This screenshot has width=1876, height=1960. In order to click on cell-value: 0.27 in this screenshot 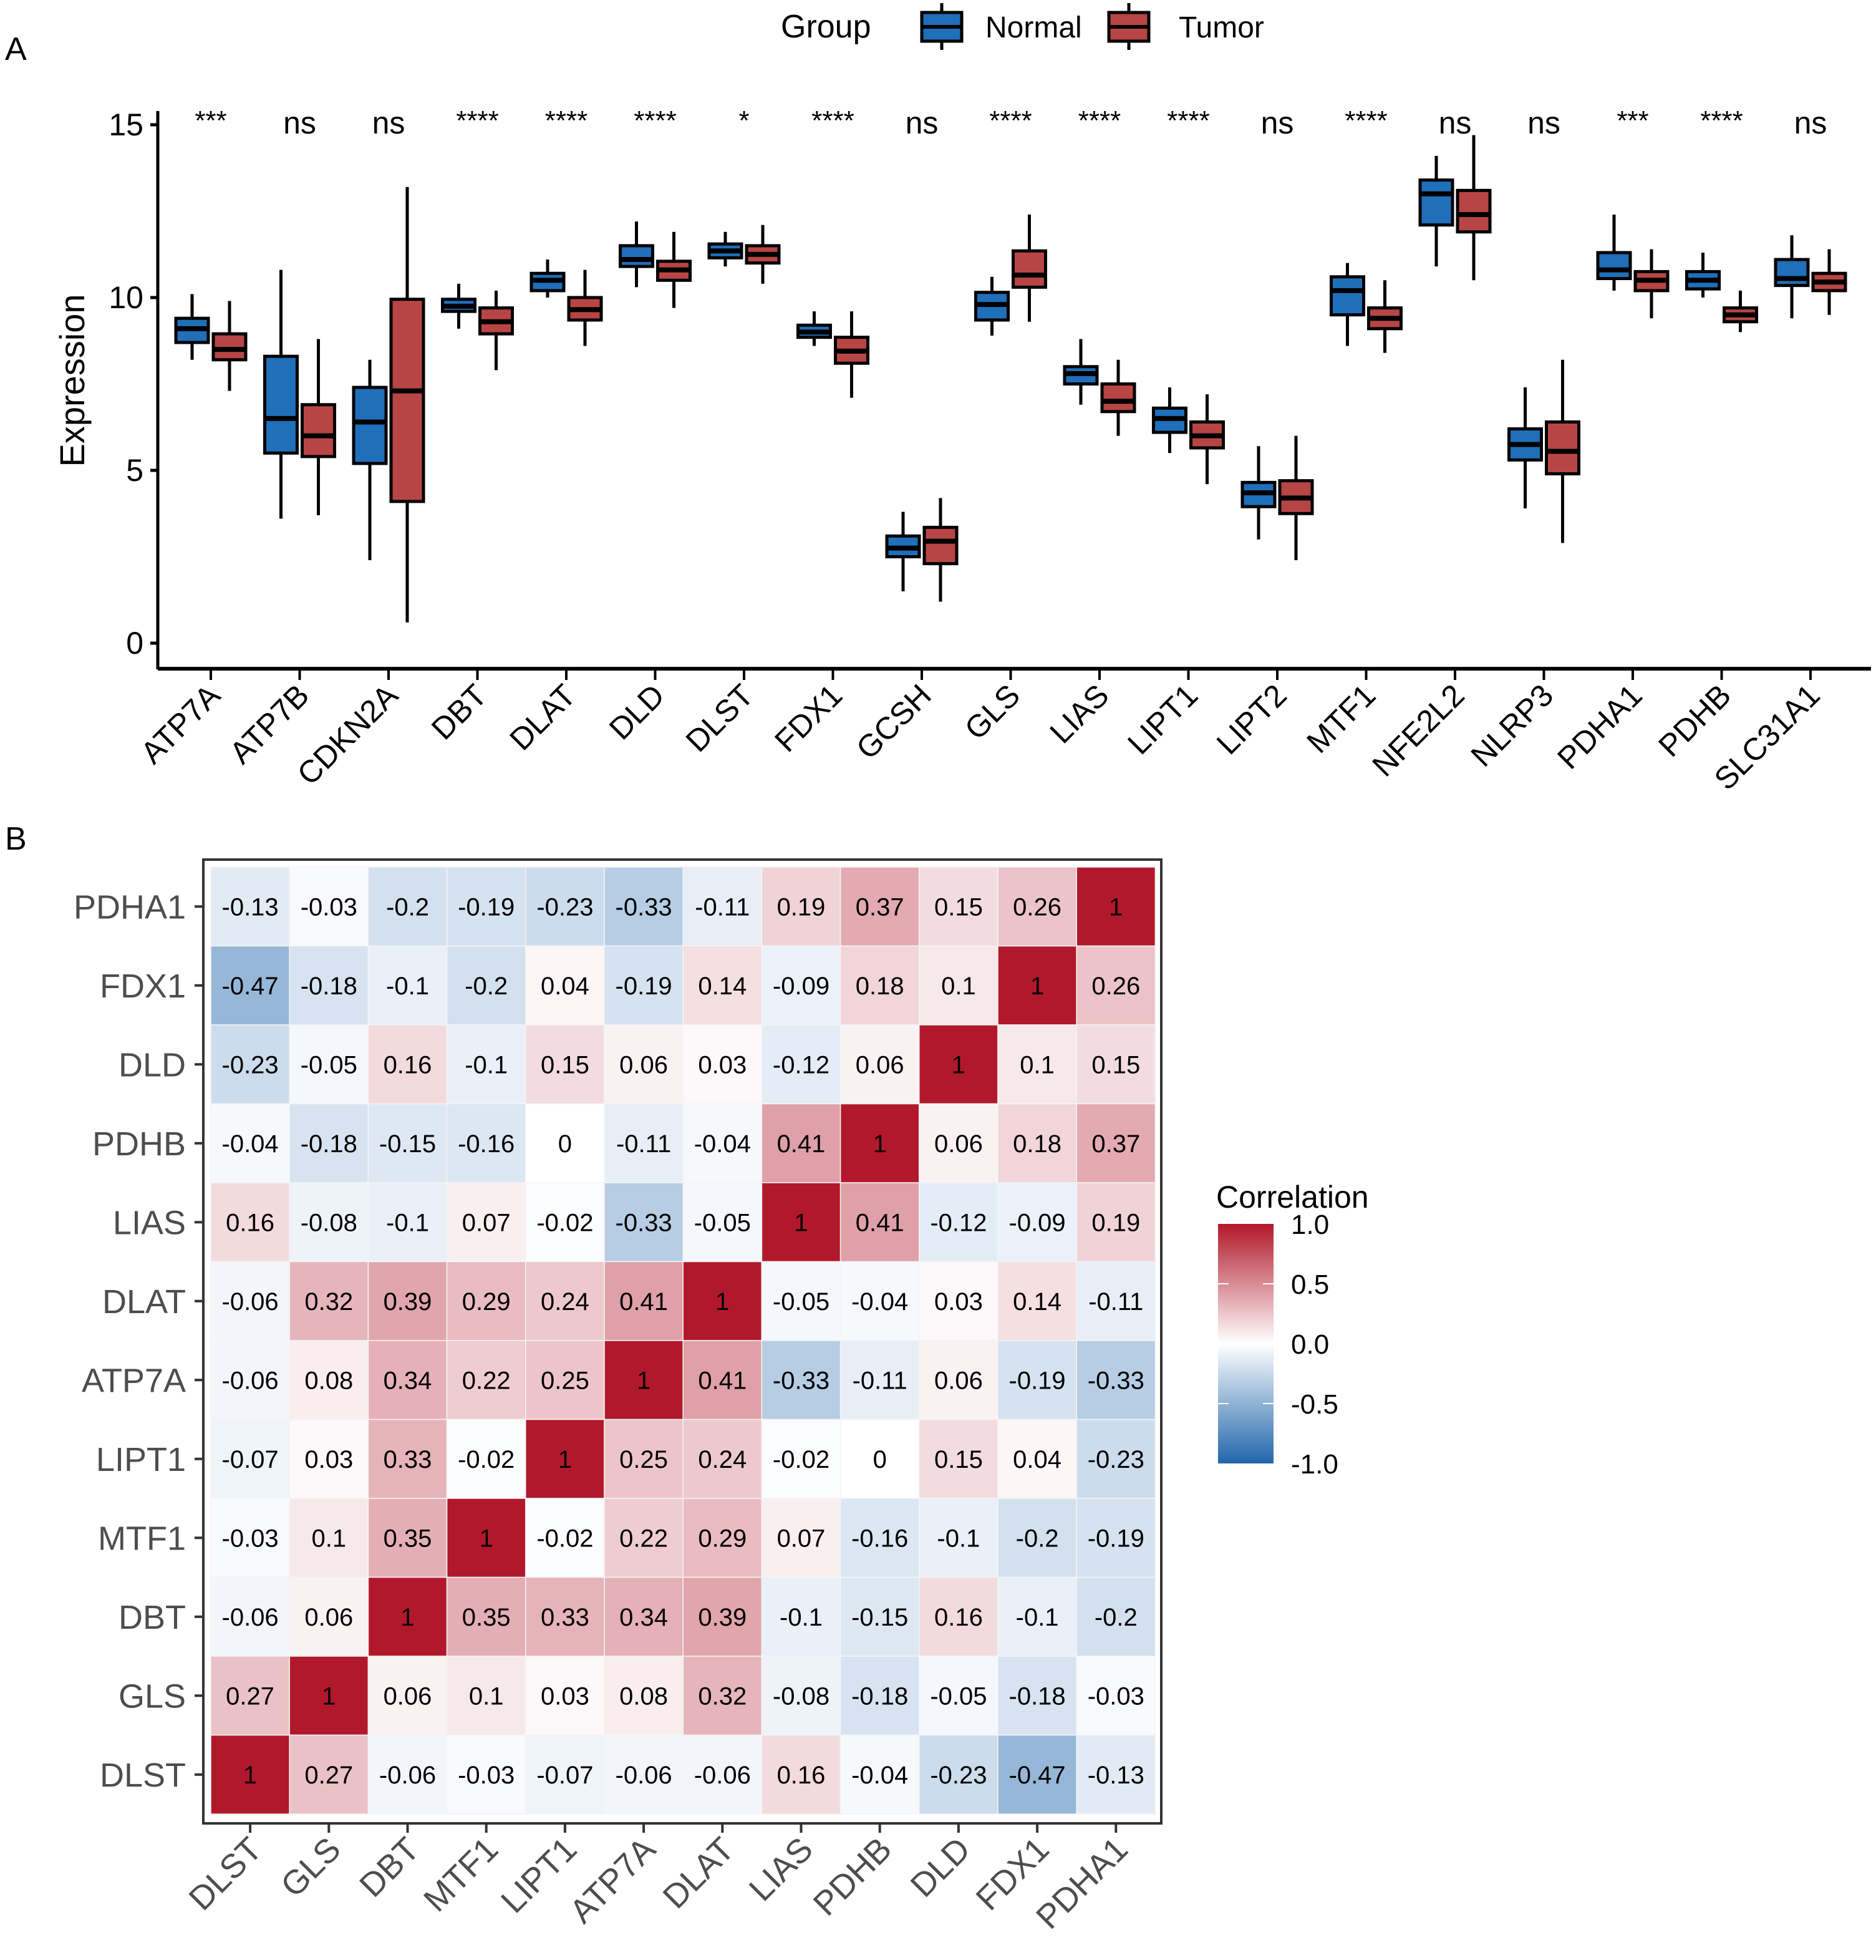, I will do `click(250, 1696)`.